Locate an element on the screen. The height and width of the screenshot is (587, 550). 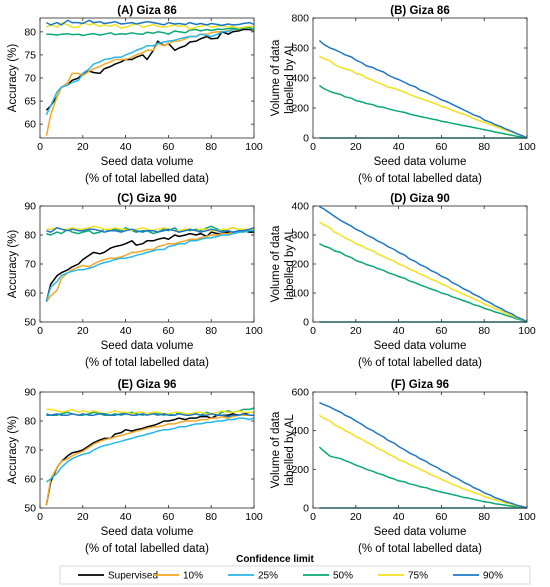
legend-label: 25% is located at coordinates (268, 576).